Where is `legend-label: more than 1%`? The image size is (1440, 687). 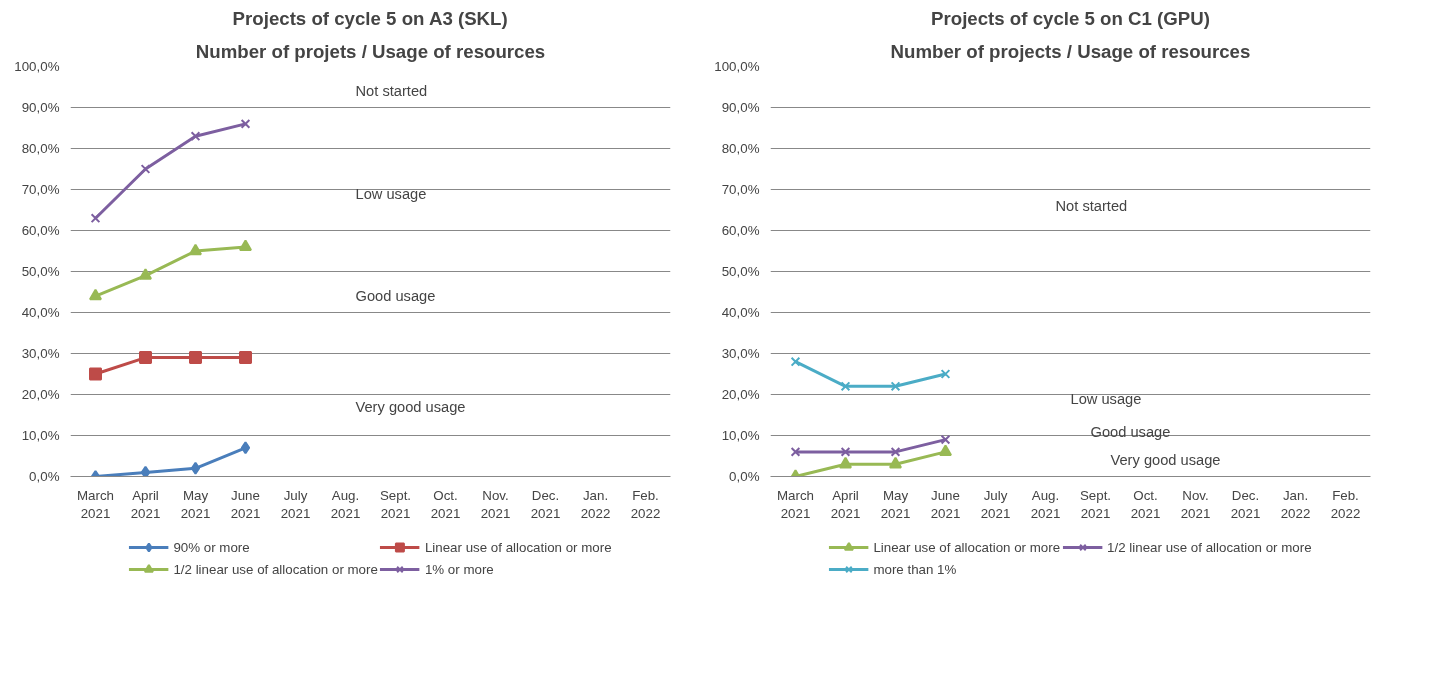
legend-label: more than 1% is located at coordinates (915, 569).